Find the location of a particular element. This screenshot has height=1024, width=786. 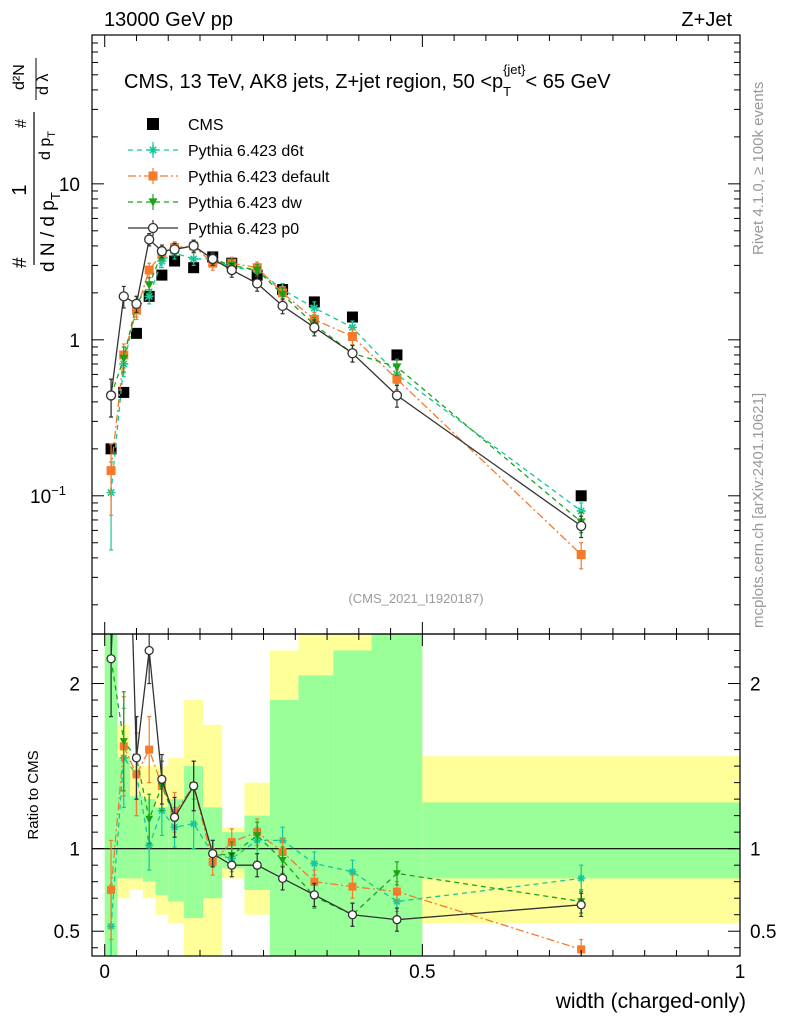

svg-text: d N / d pT is located at coordinates (50, 232).